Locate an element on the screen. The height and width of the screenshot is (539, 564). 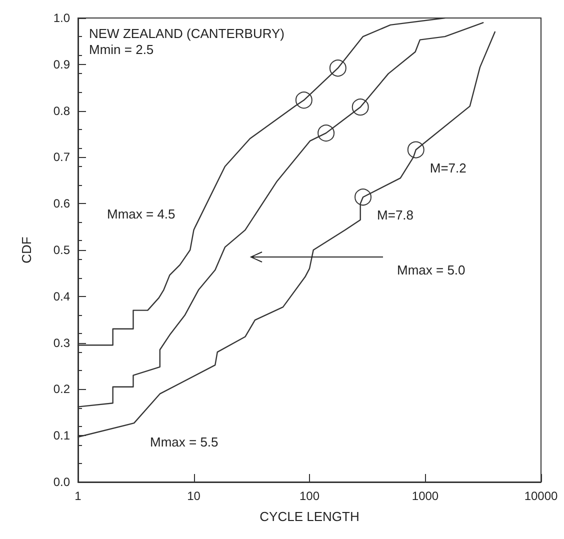
y-tick-label: 0.0 is located at coordinates (61, 482).